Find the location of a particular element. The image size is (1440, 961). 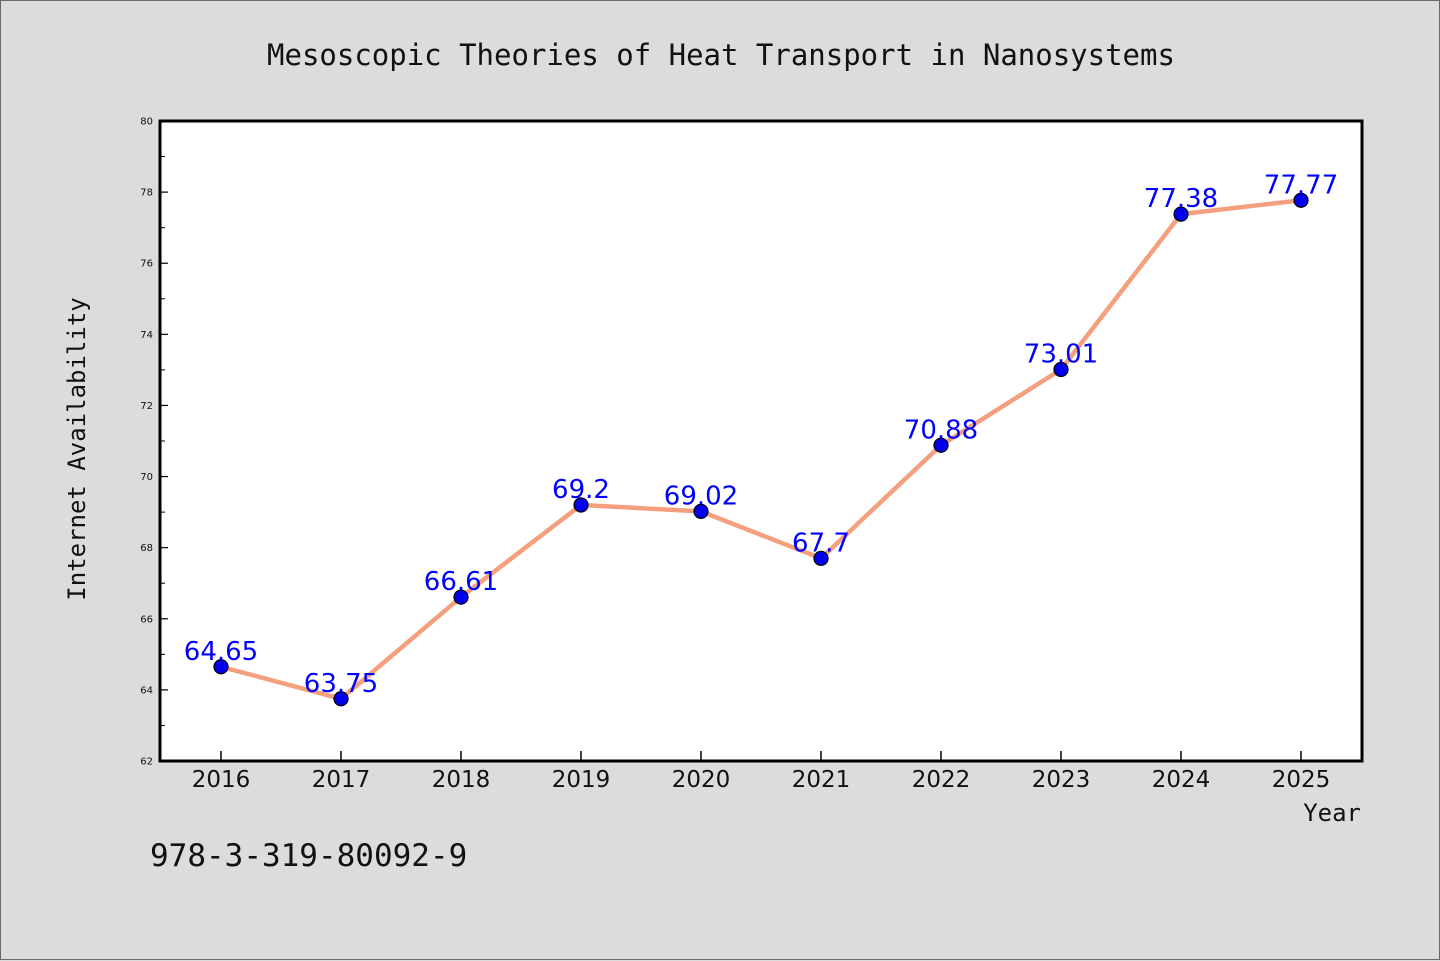

y-tick-label: 68 is located at coordinates (146, 548).